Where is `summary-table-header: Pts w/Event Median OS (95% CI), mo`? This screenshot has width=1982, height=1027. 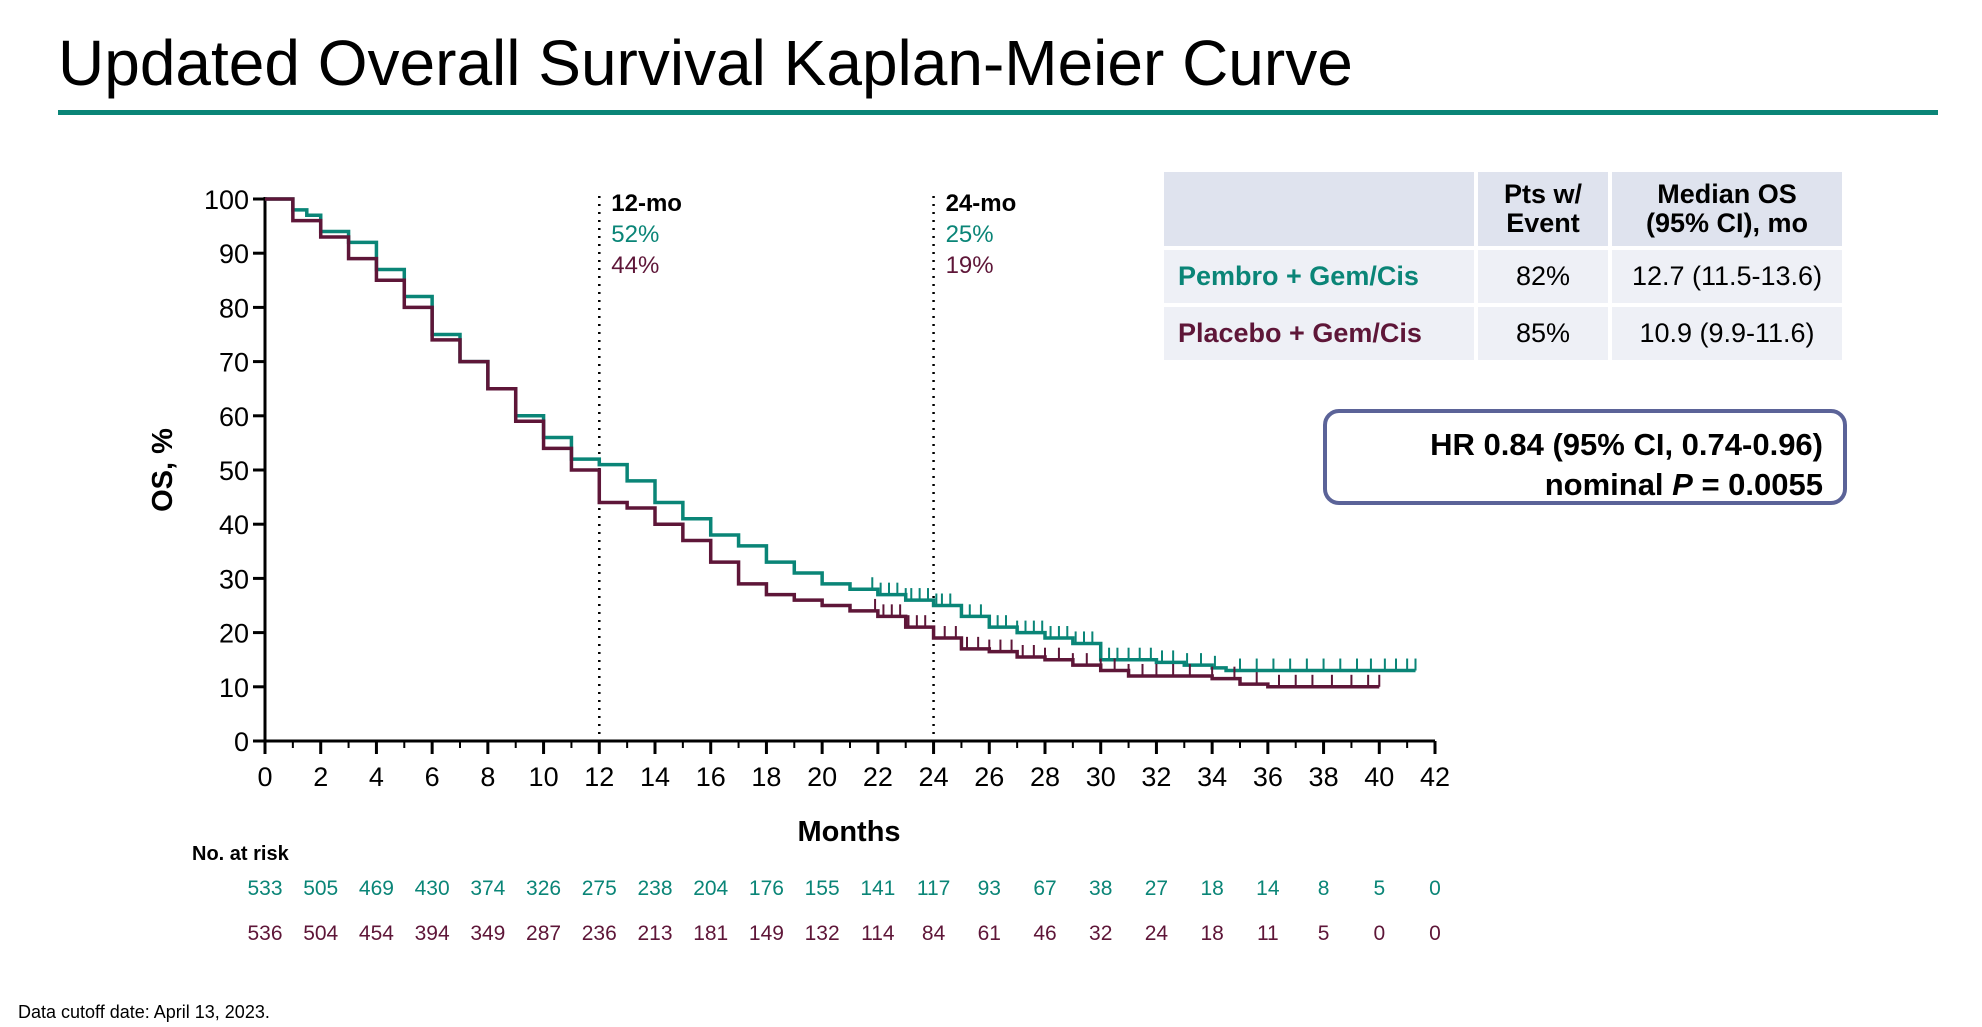
summary-table-header: Pts w/Event Median OS (95% CI), mo is located at coordinates (1503, 209).